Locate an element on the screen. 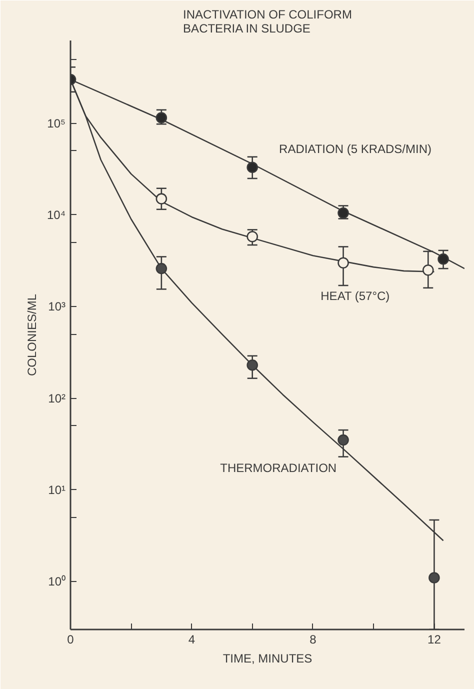  x-tick-label: 4 is located at coordinates (192, 639).